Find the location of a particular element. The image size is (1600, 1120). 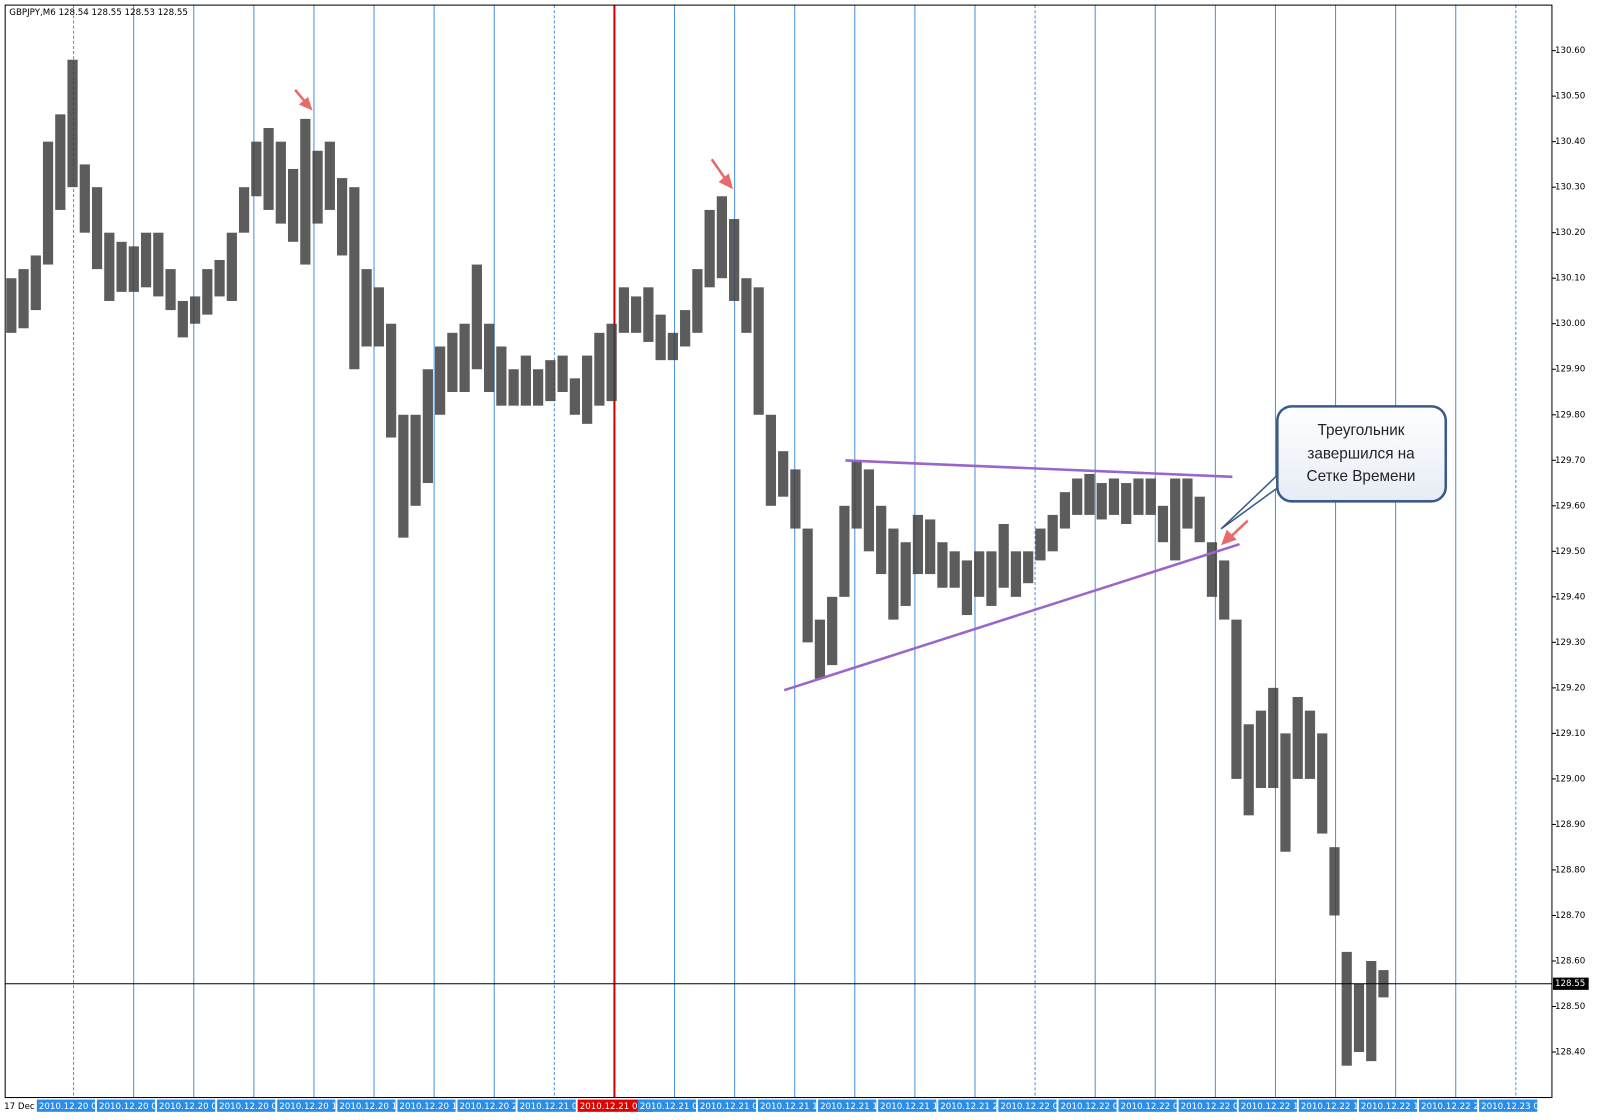

time-label: 2010.12.20 06:00 is located at coordinates (197, 1107).